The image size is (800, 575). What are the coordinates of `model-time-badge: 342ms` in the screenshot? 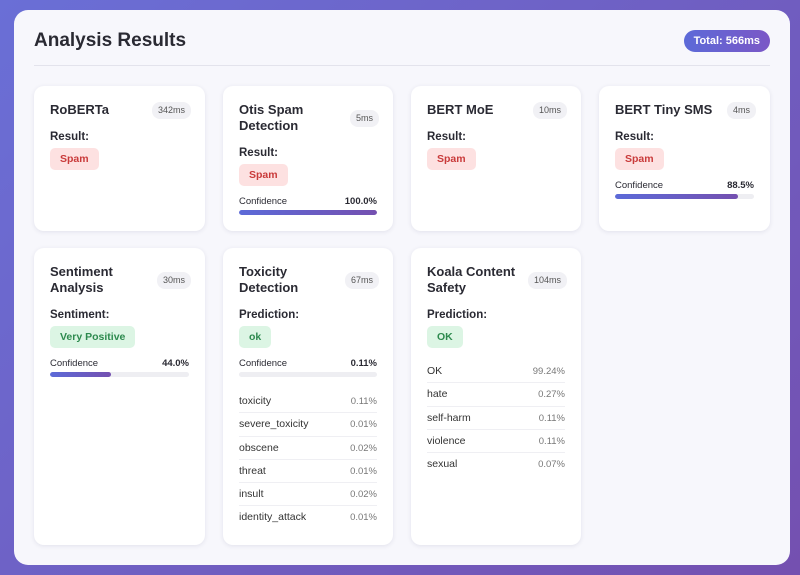 It's located at (171, 110).